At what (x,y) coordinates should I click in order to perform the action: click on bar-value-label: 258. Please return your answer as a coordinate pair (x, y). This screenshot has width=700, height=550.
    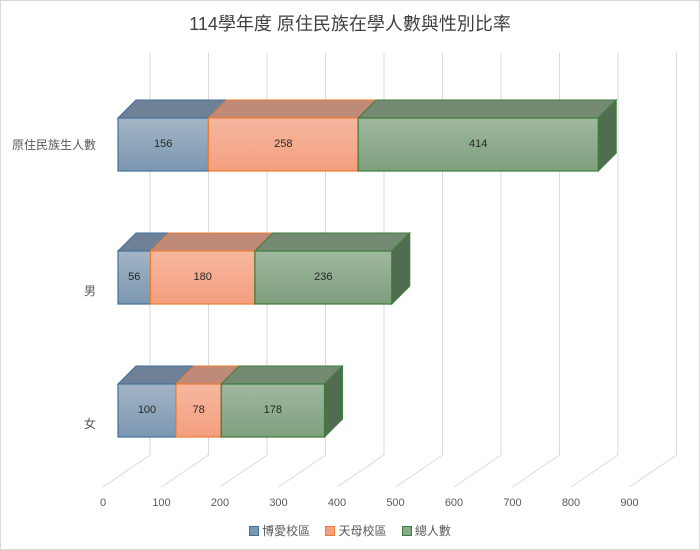
    Looking at the image, I should click on (283, 143).